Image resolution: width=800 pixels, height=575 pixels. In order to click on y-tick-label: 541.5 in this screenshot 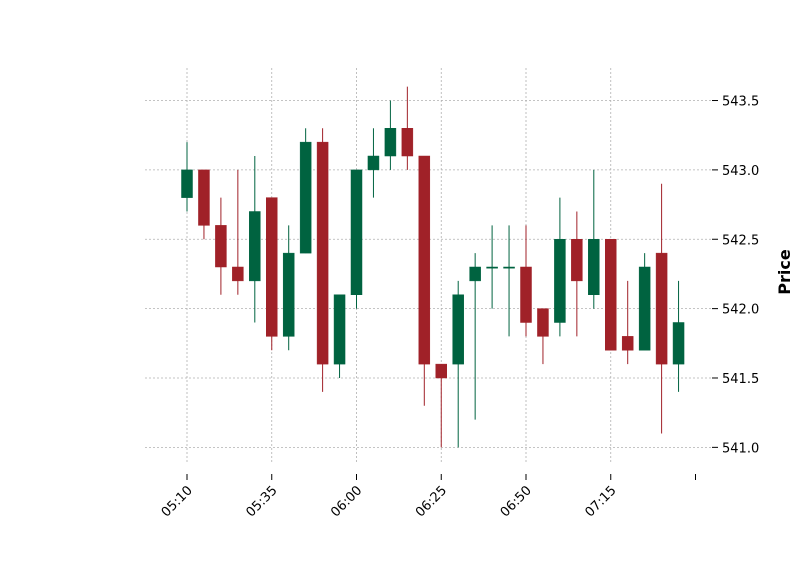, I will do `click(740, 379)`.